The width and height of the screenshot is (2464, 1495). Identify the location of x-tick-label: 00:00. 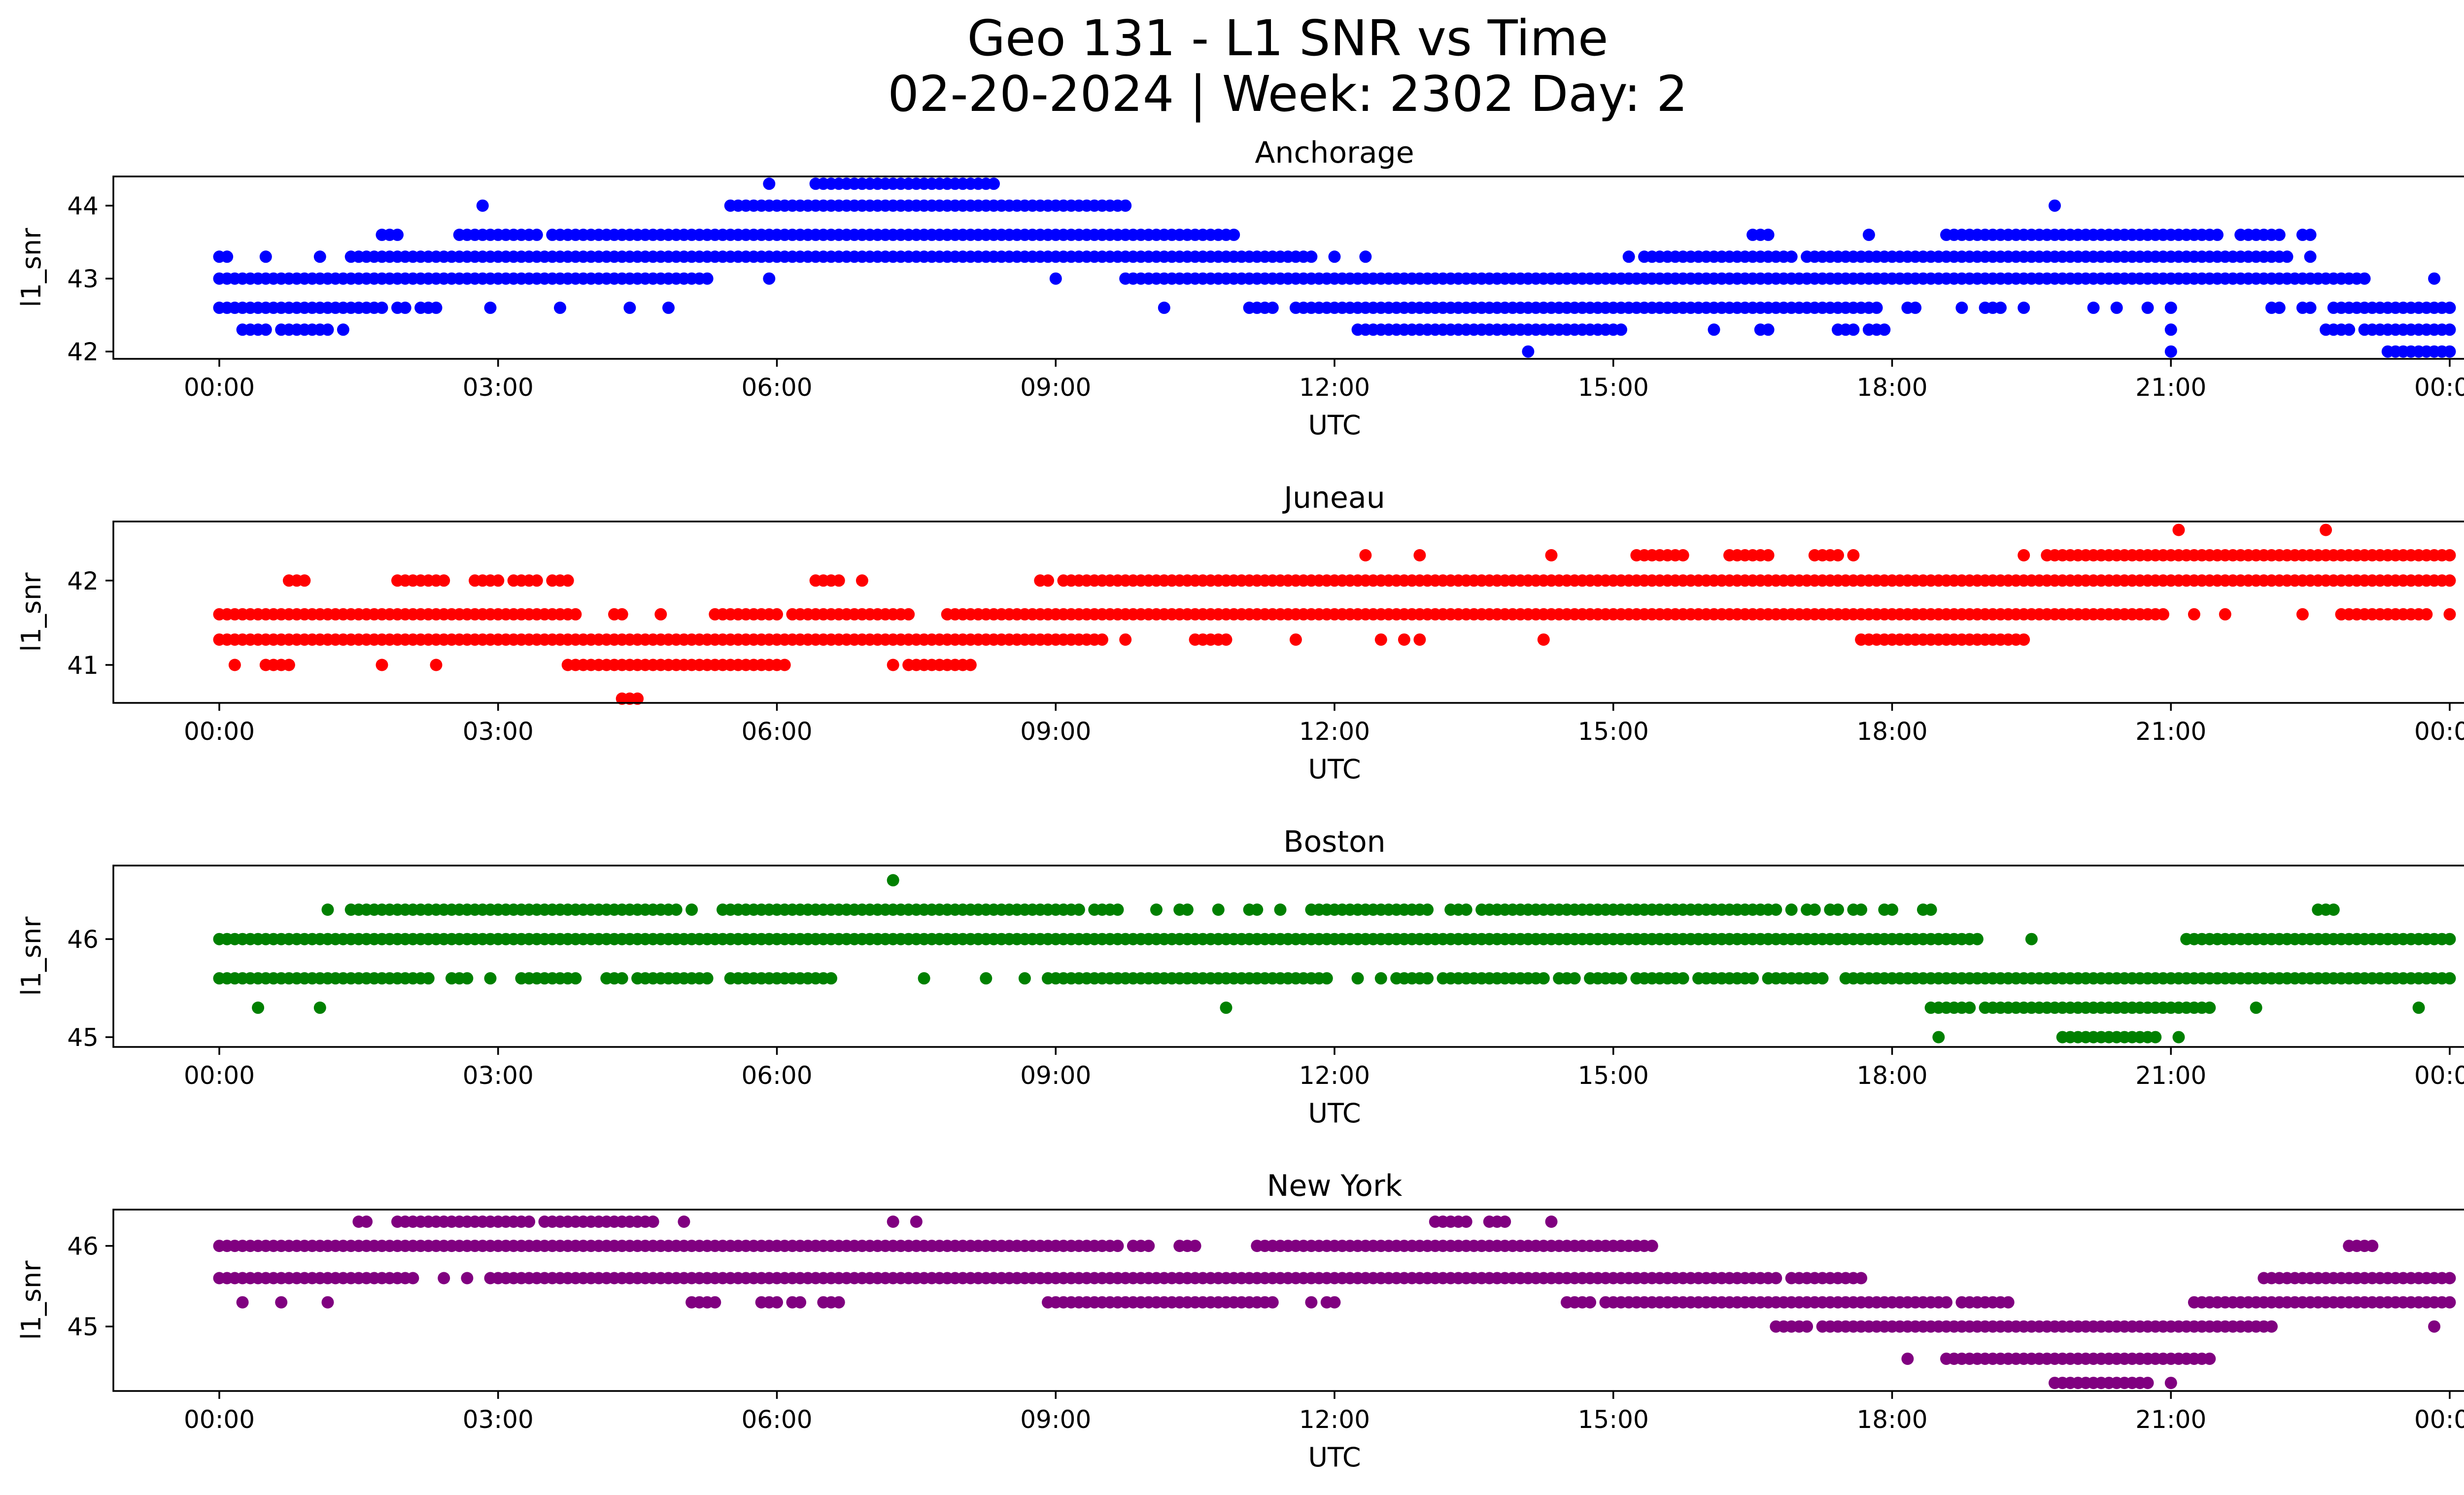
(219, 387).